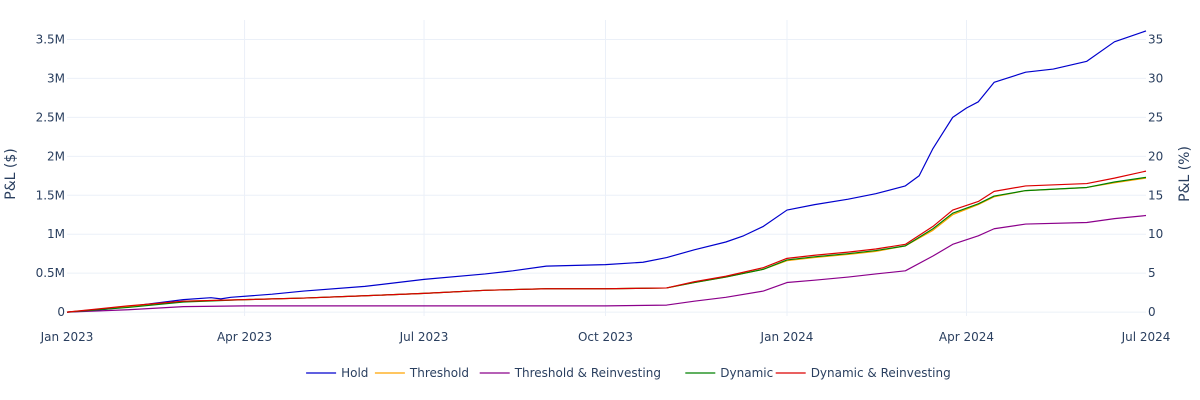 The image size is (1200, 400). What do you see at coordinates (50, 175) in the screenshot?
I see `y-left-axis-ticks: 0 0.5M 1M 1.5M 2M 2.5M 3M 3.5M` at bounding box center [50, 175].